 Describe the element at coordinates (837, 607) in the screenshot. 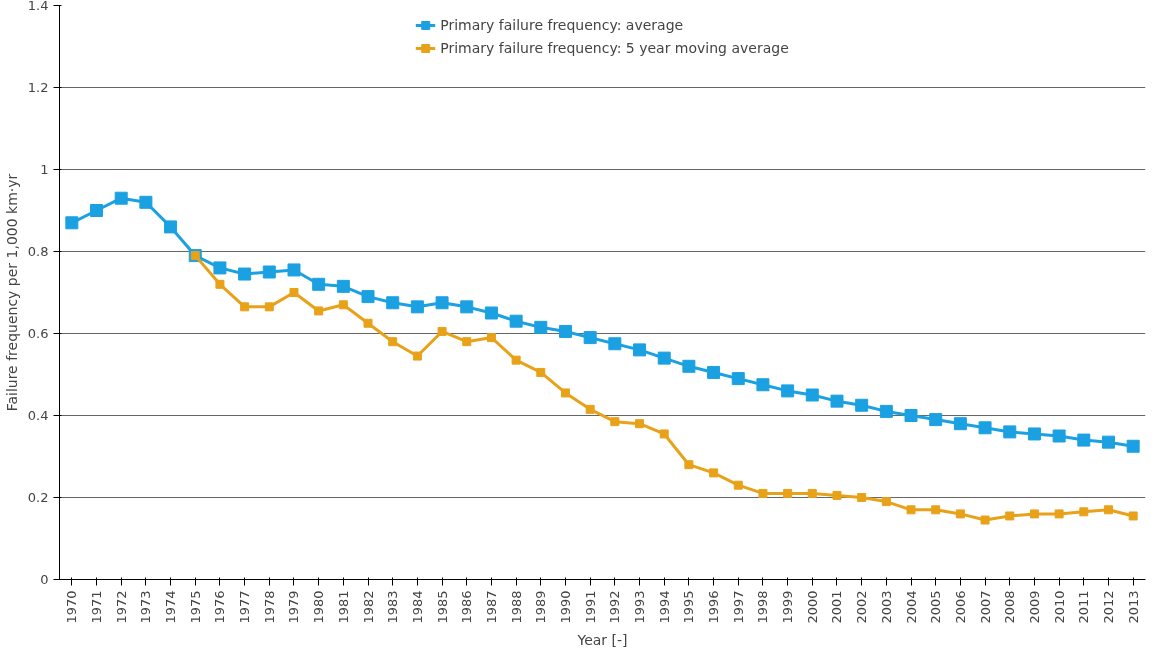

I see `x-tick-label: 2001` at that location.